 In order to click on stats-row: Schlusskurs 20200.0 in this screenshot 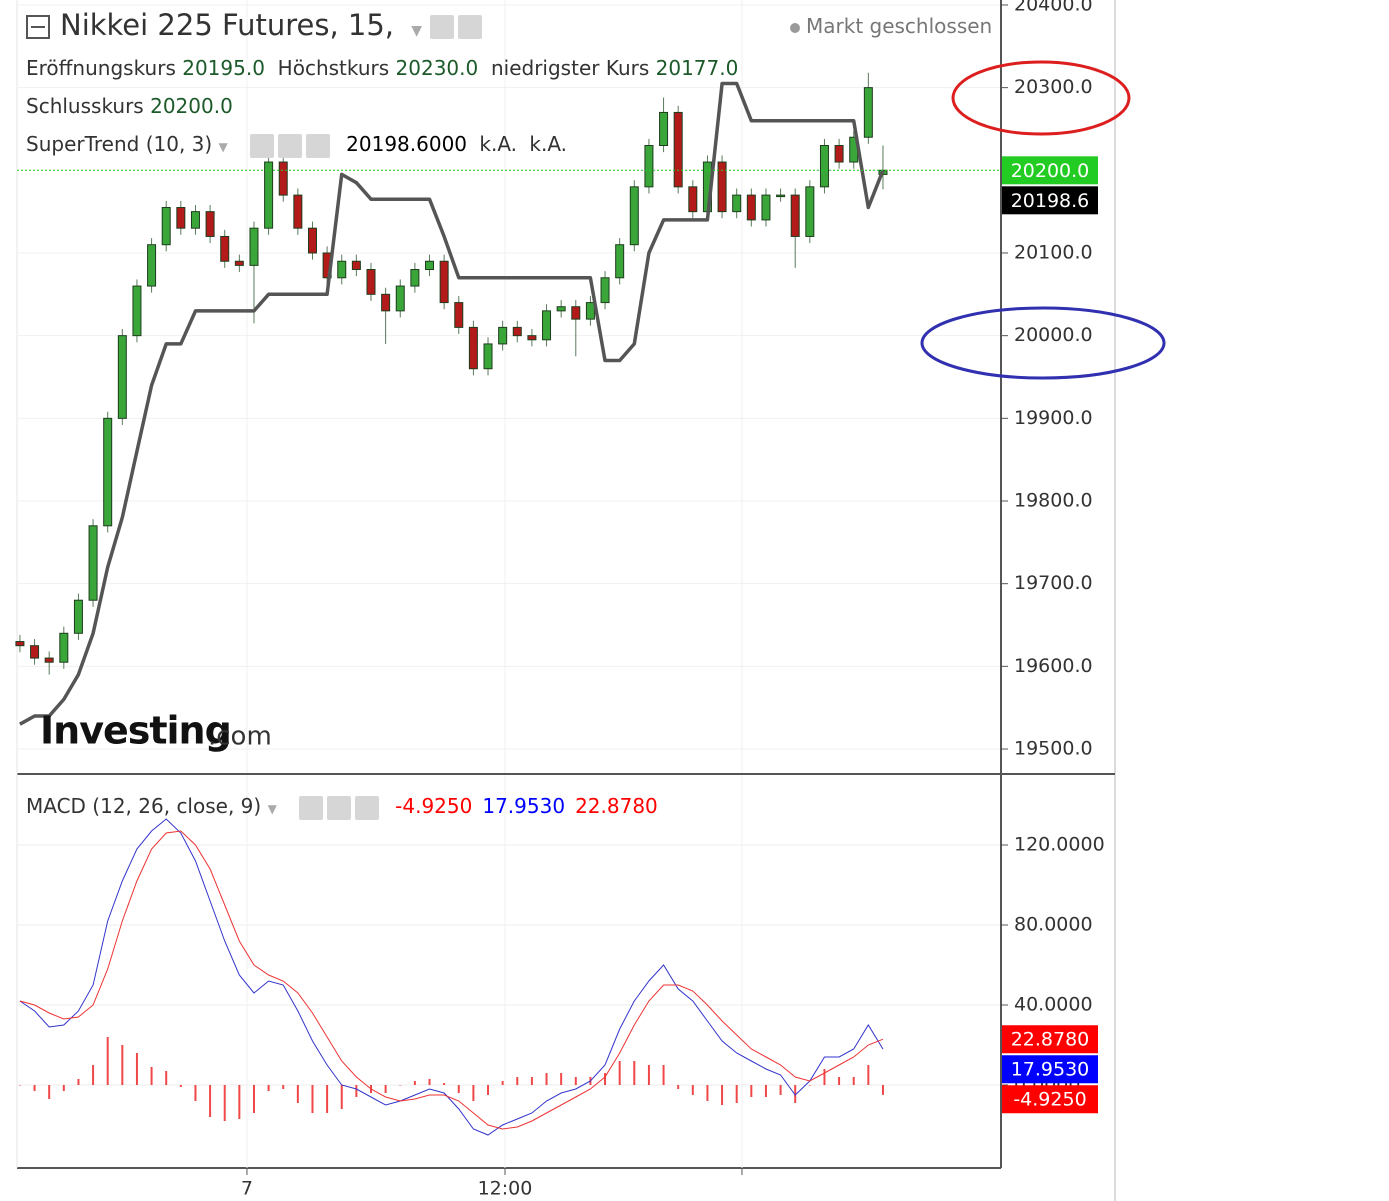, I will do `click(129, 106)`.